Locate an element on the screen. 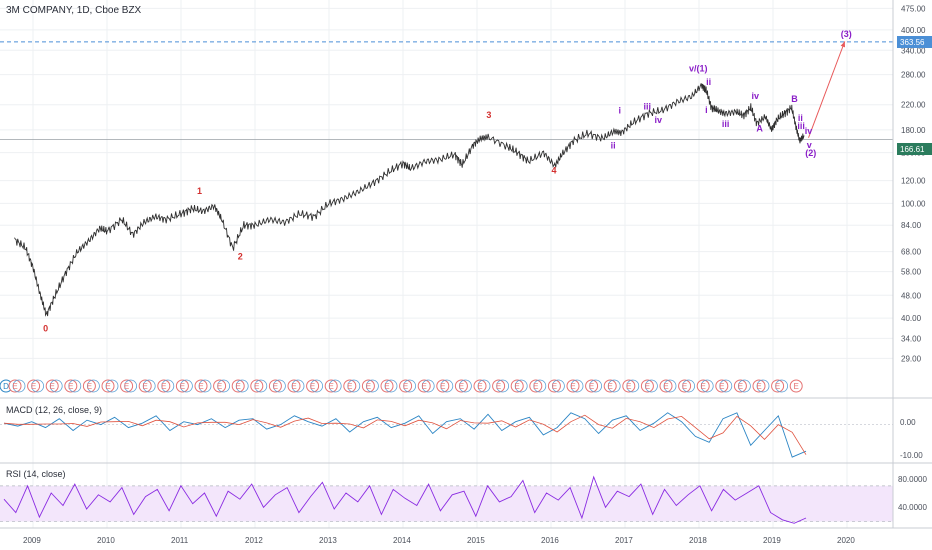 The height and width of the screenshot is (550, 932). x-tick-label: 2019 is located at coordinates (772, 540).